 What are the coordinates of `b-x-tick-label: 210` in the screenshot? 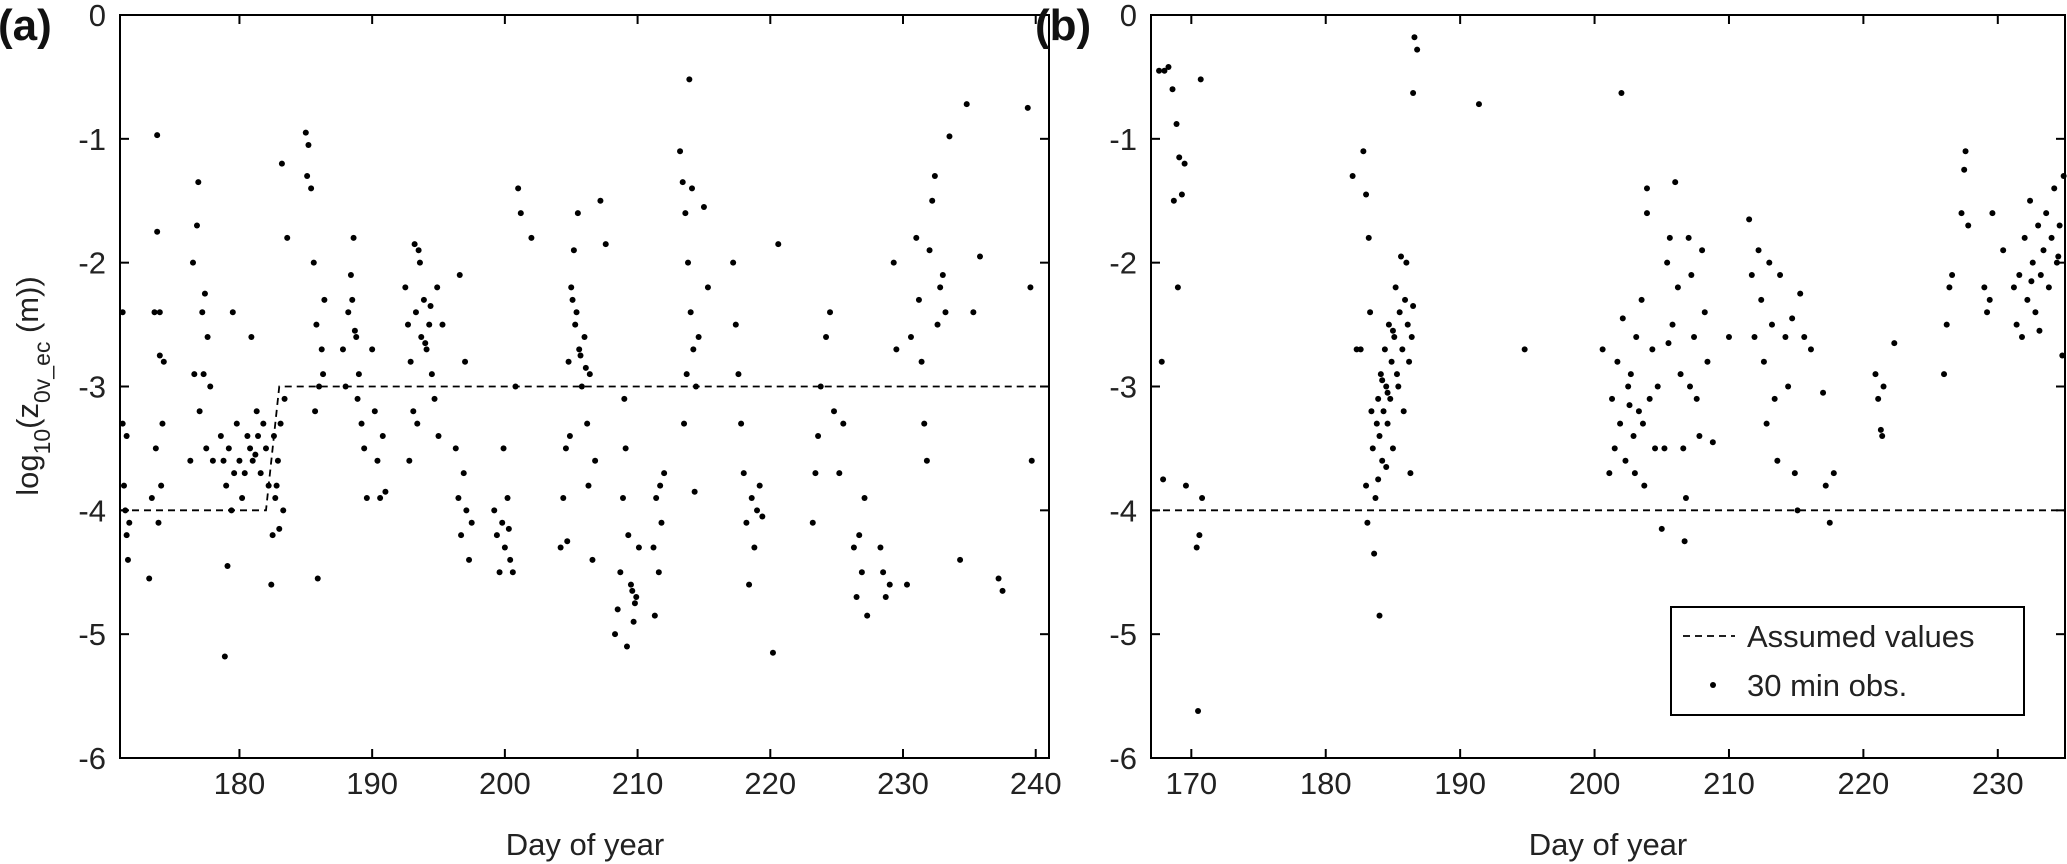 It's located at (1729, 783).